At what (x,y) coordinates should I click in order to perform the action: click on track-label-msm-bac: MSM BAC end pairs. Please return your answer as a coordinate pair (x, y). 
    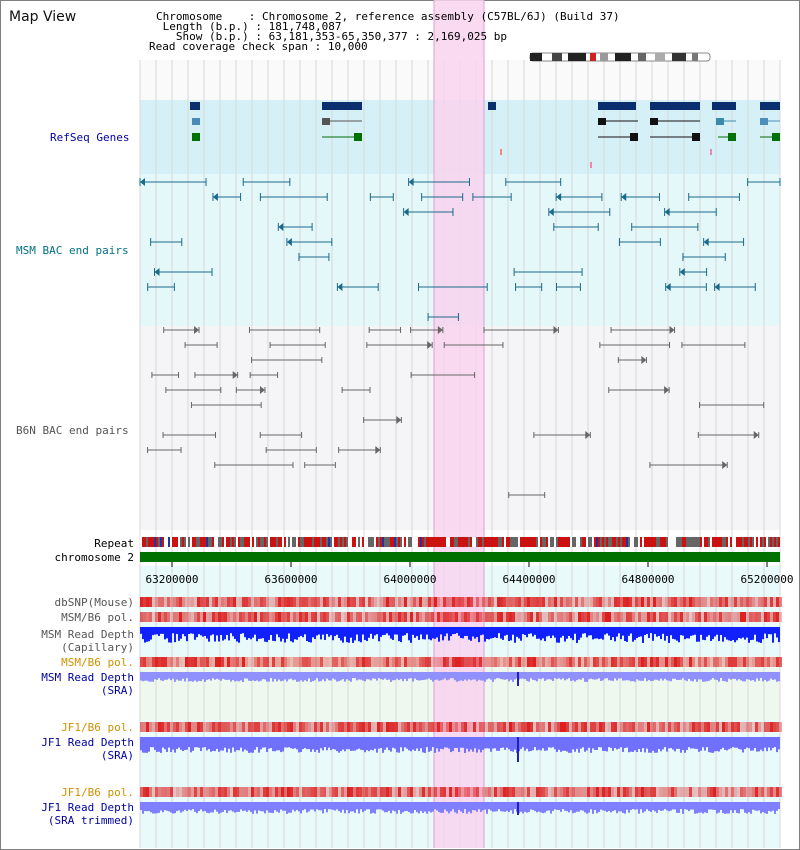
    Looking at the image, I should click on (72, 250).